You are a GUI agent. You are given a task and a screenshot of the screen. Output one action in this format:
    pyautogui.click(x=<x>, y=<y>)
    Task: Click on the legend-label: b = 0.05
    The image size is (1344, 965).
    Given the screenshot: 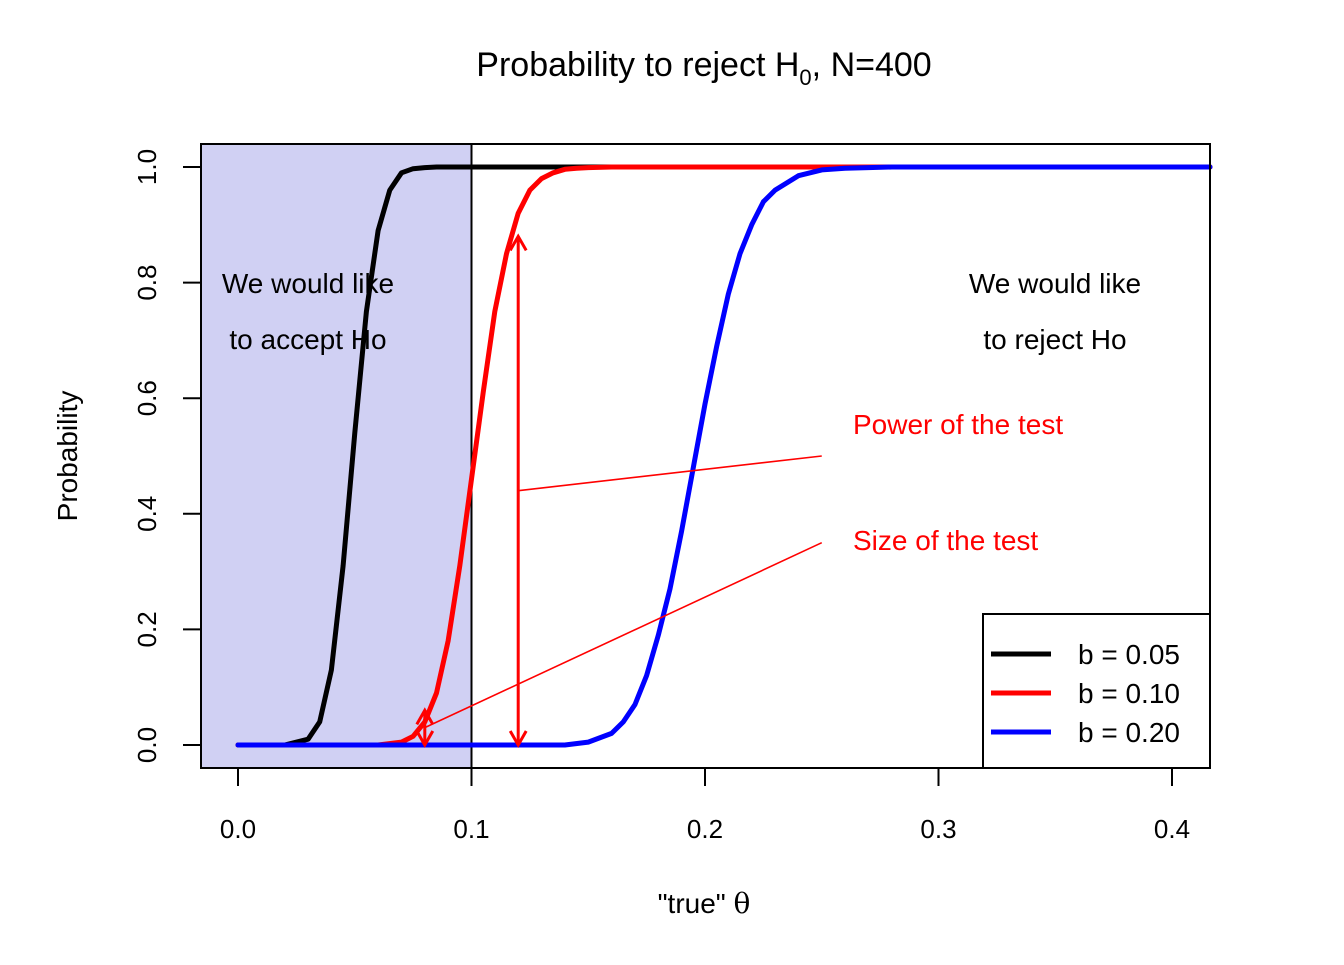 What is the action you would take?
    pyautogui.click(x=1129, y=654)
    